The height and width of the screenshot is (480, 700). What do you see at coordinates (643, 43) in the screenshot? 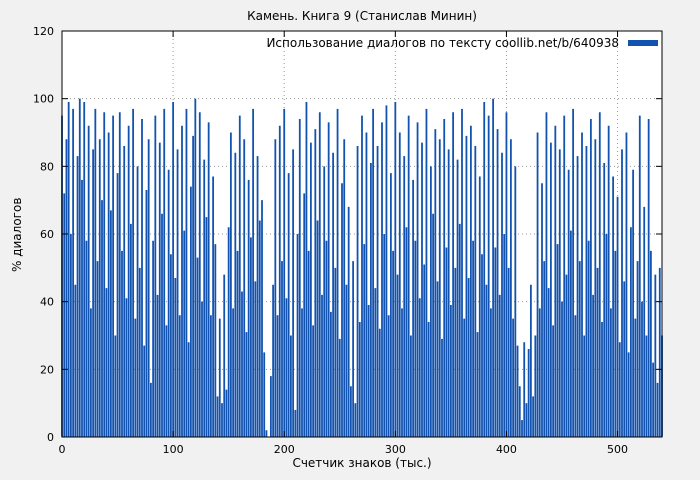
I see `legend-swatch-icon` at bounding box center [643, 43].